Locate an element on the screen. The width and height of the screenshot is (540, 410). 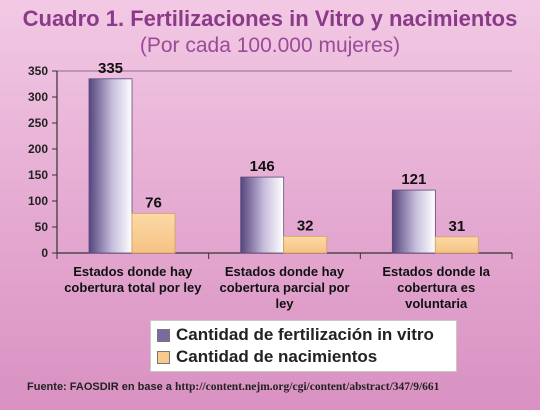
legend-item-births: Cantidad de nacimientos is located at coordinates (267, 357).